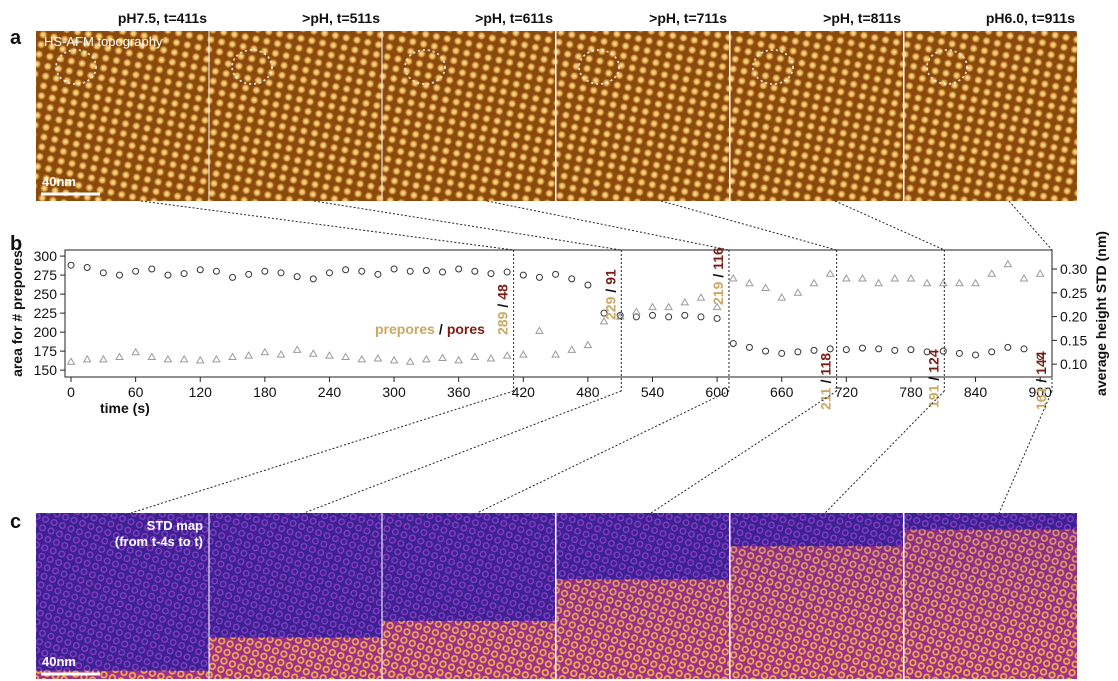 The height and width of the screenshot is (681, 1118). What do you see at coordinates (718, 258) in the screenshot?
I see `pore-count: 116` at bounding box center [718, 258].